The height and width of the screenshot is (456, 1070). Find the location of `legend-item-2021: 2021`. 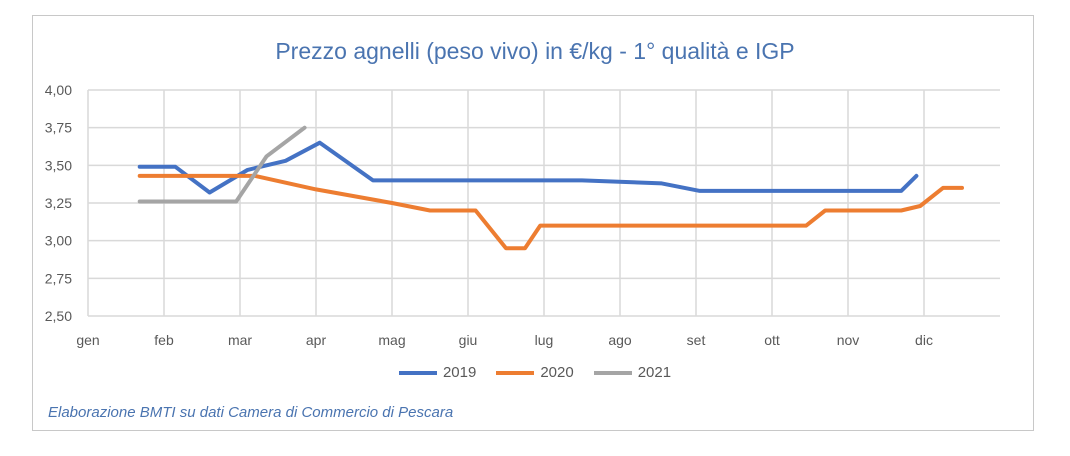

legend-item-2021: 2021 is located at coordinates (632, 372).